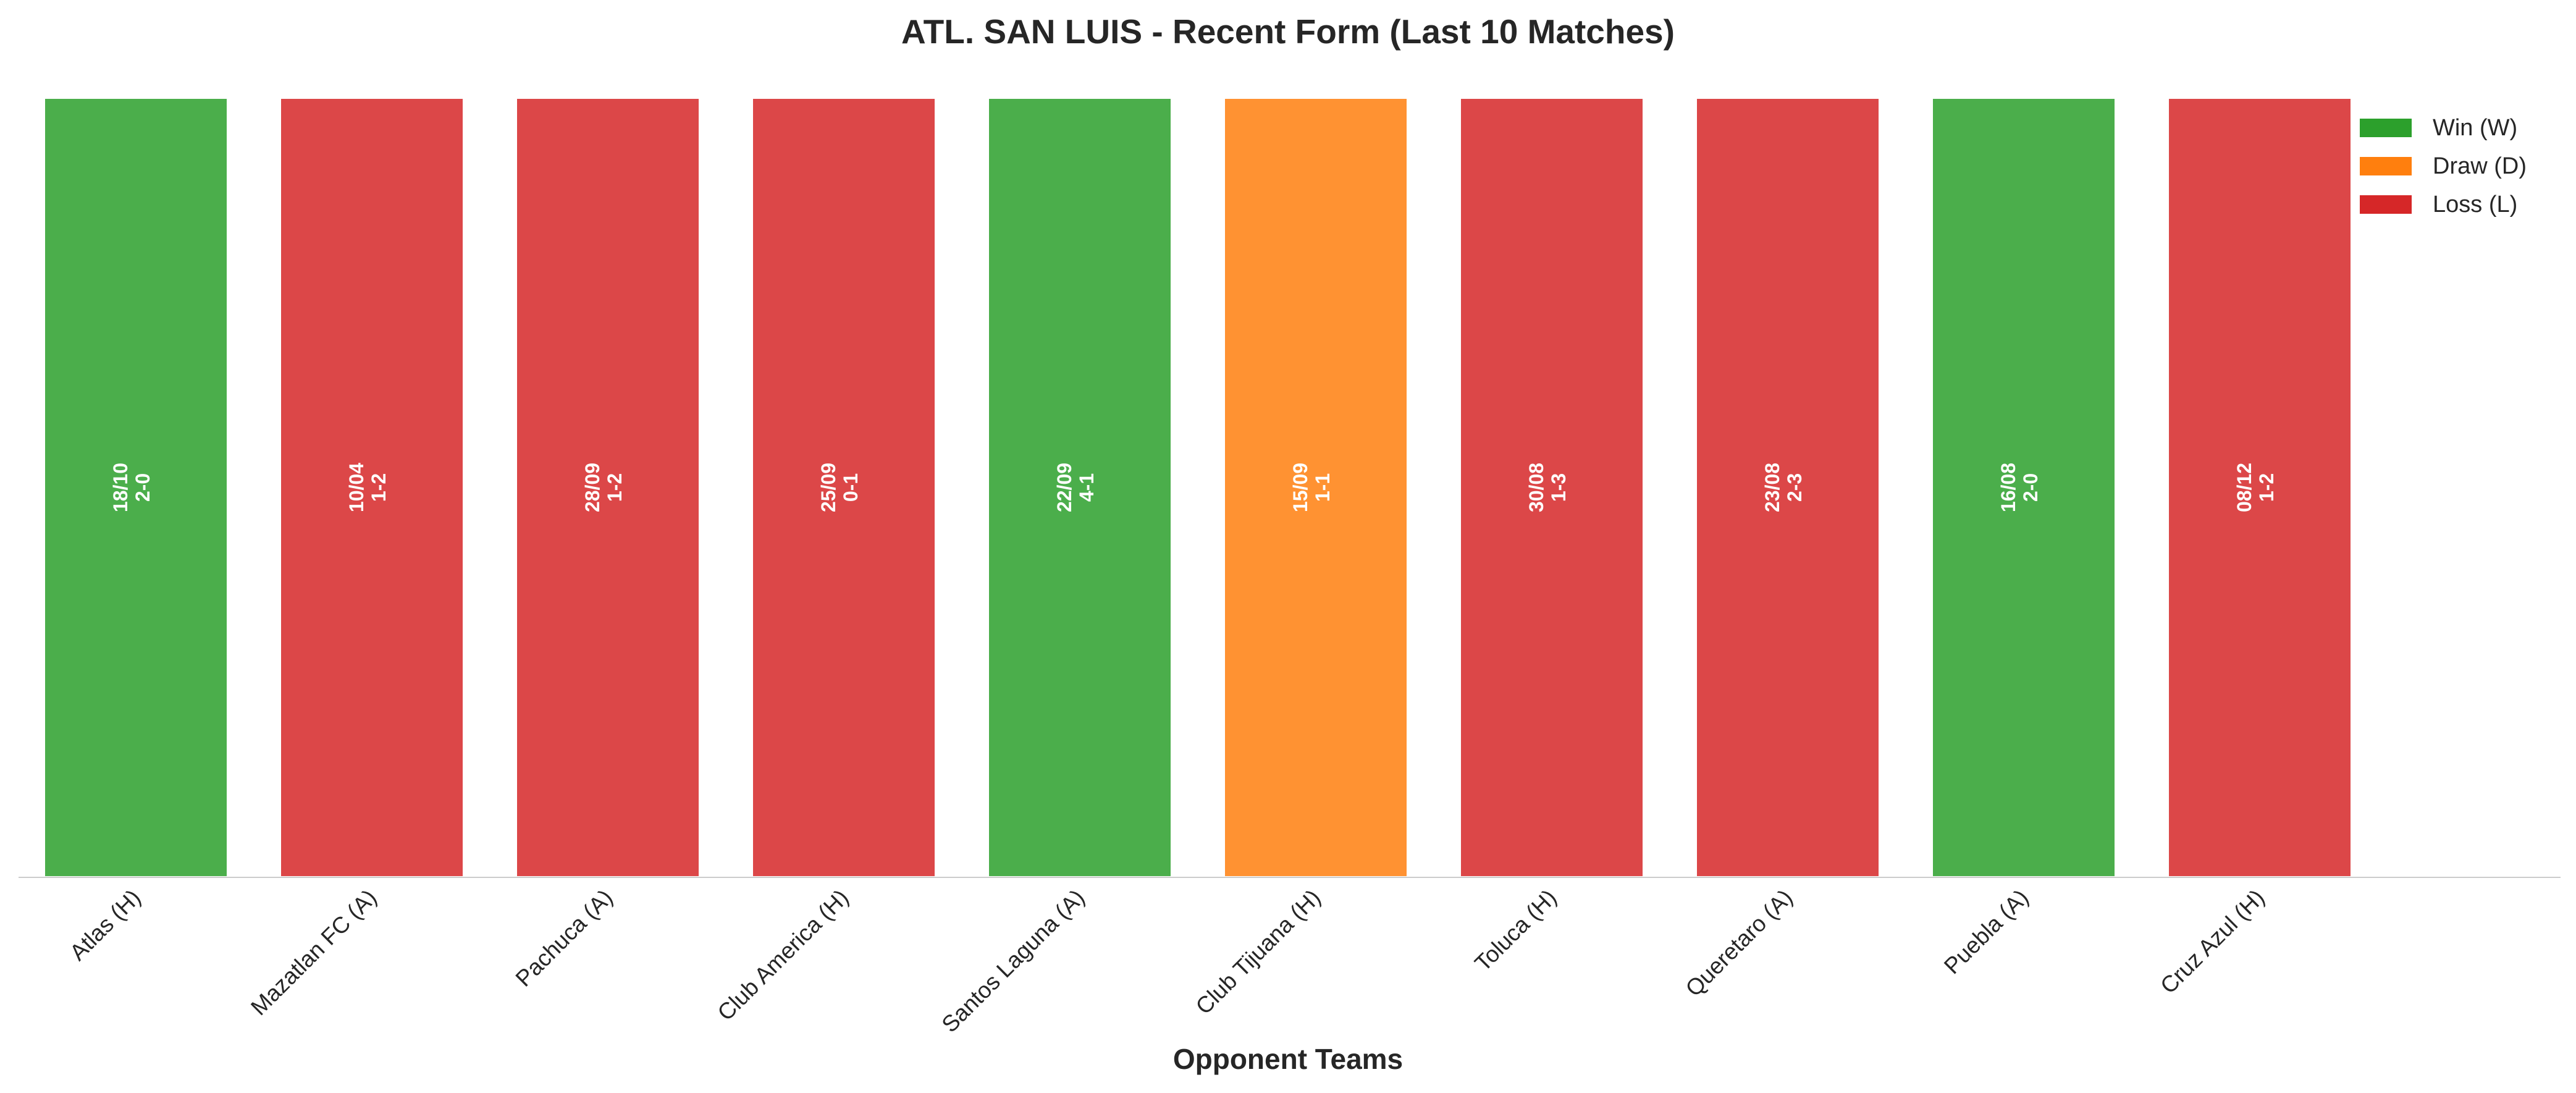  What do you see at coordinates (2475, 128) in the screenshot?
I see `legend-label-w: Win (W)` at bounding box center [2475, 128].